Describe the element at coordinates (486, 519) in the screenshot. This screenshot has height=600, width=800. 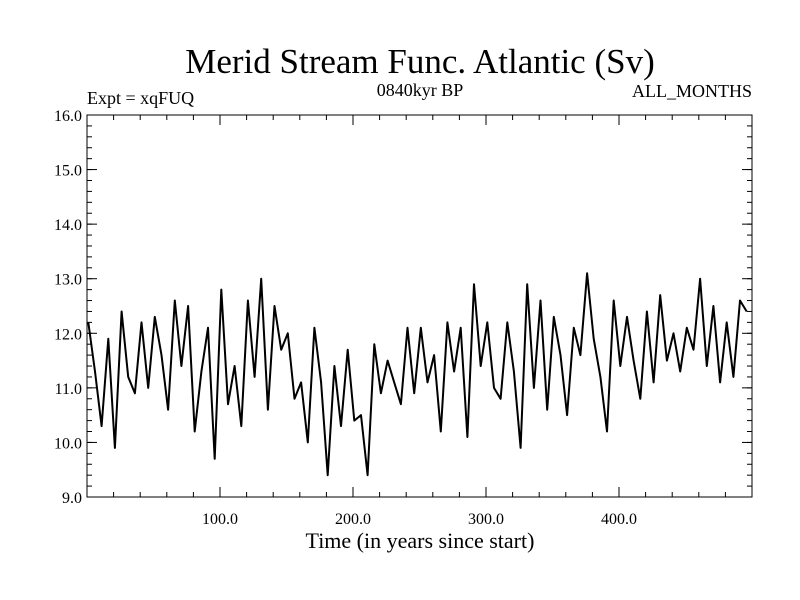
I see `x-tick-label: 300.0` at that location.